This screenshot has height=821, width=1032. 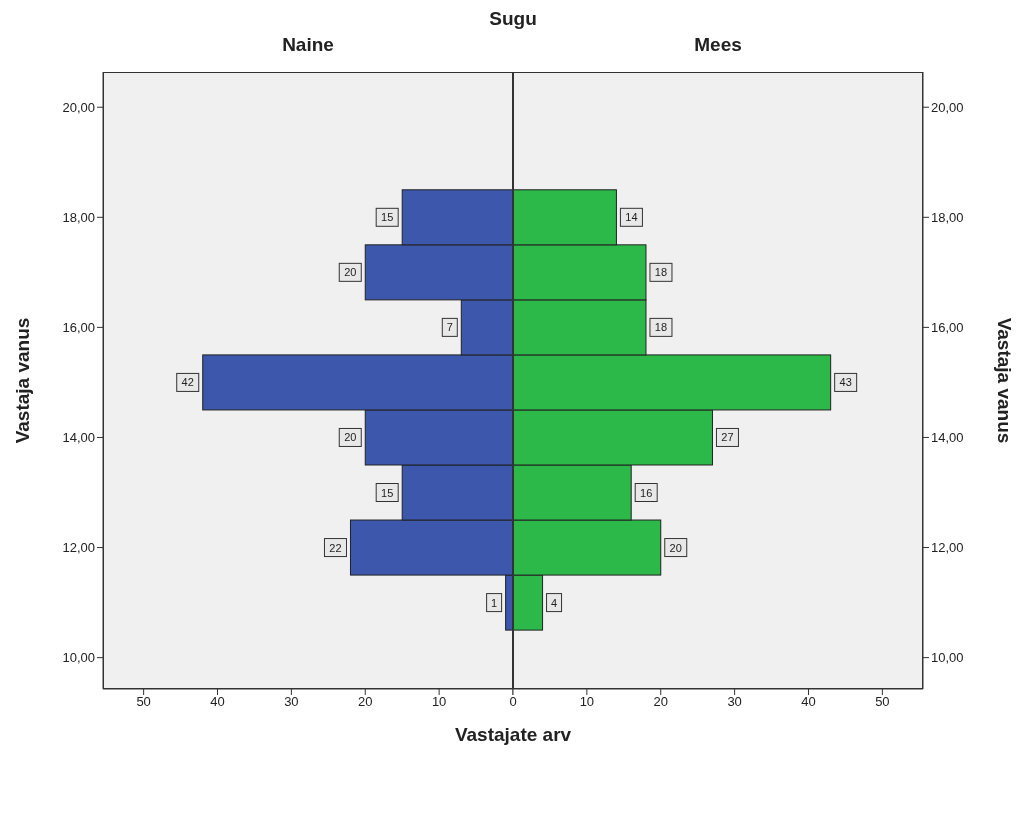 What do you see at coordinates (554, 602) in the screenshot?
I see `data-label: 4` at bounding box center [554, 602].